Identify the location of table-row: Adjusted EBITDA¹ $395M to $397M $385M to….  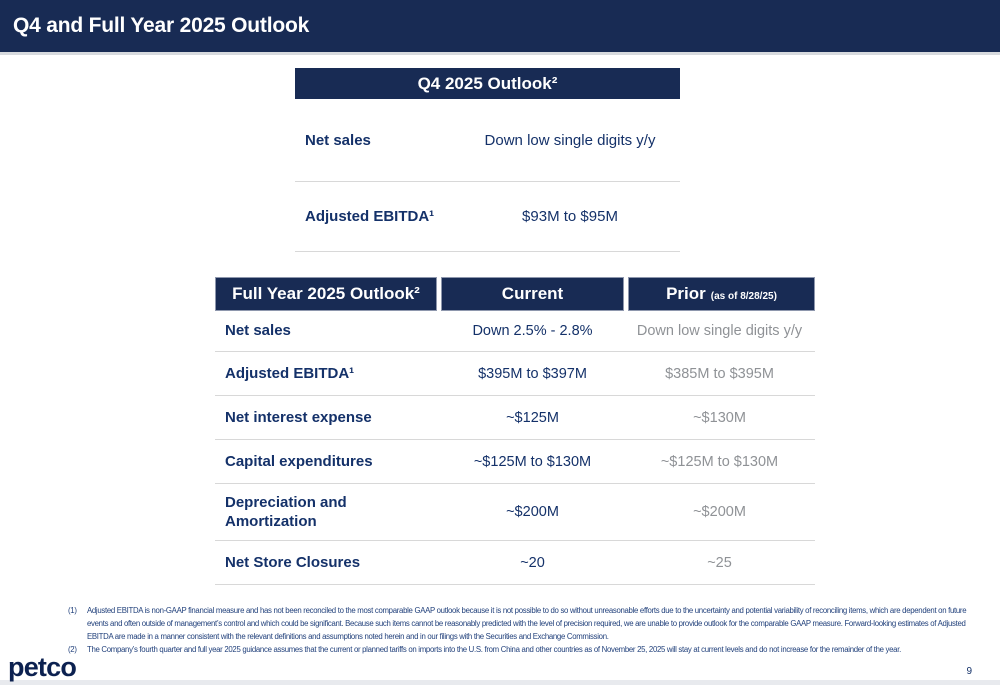
(515, 374).